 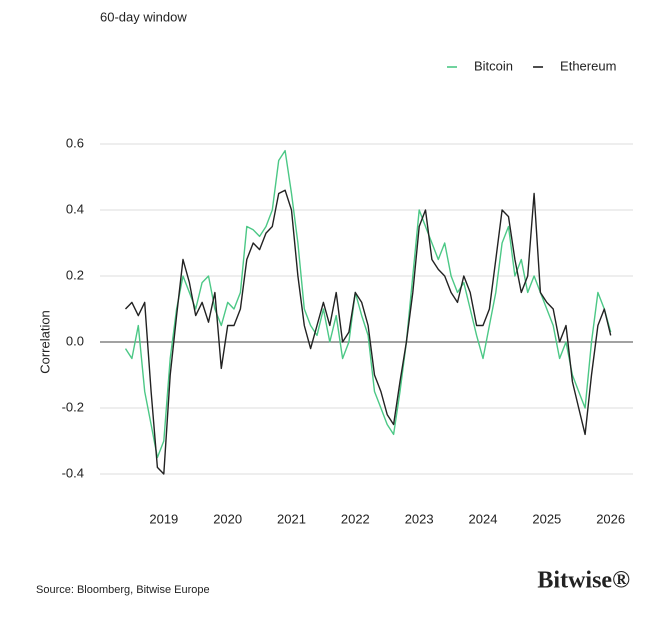 I want to click on y-tick-label: -0.4, so click(x=73, y=472).